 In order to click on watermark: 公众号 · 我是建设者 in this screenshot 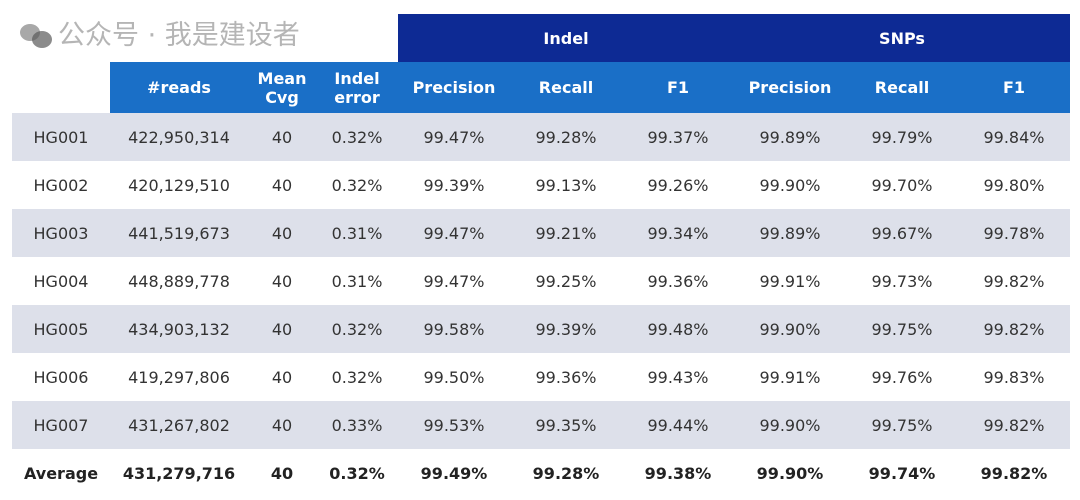, I will do `click(160, 36)`.